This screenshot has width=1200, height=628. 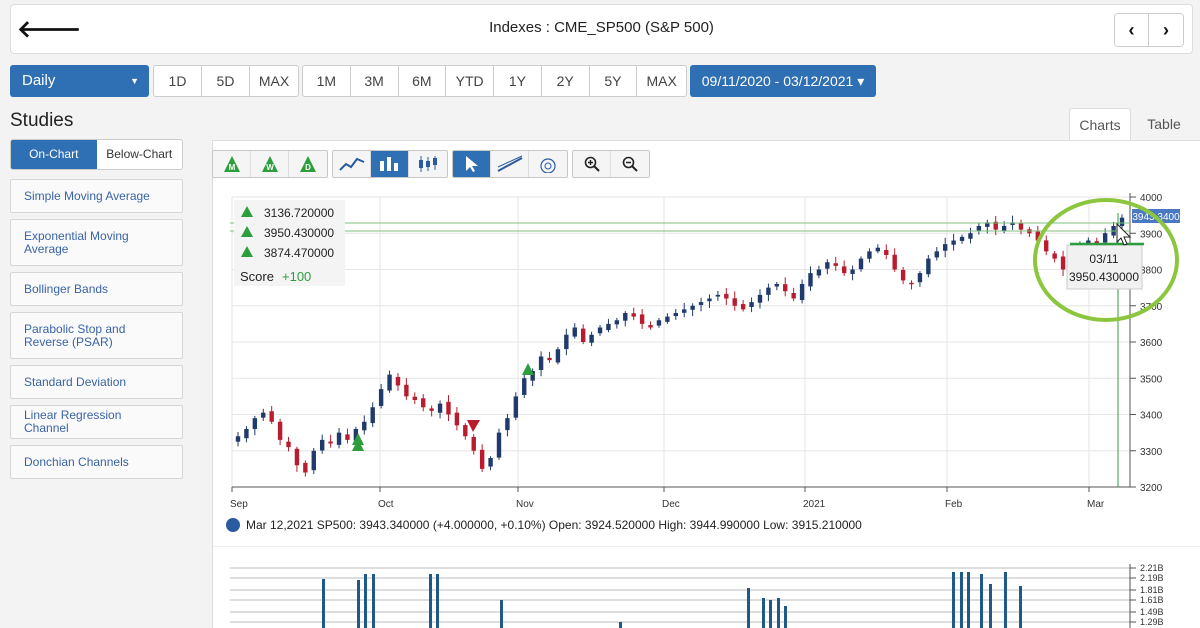 I want to click on study-item: Donchian Channels, so click(x=96, y=462).